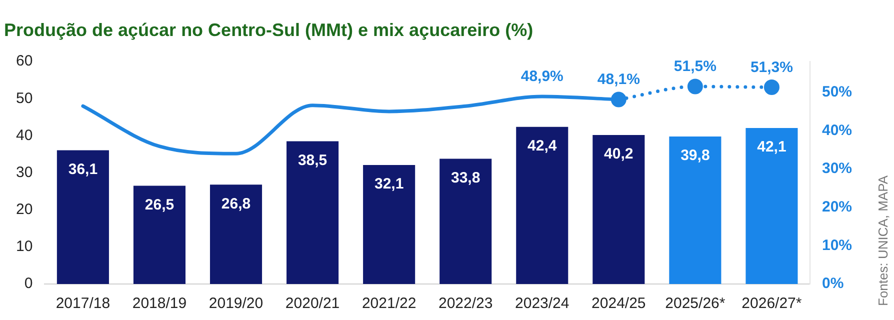 The image size is (894, 320). Describe the element at coordinates (883, 240) in the screenshot. I see `text: Fontes: UNICA, MAPA` at that location.